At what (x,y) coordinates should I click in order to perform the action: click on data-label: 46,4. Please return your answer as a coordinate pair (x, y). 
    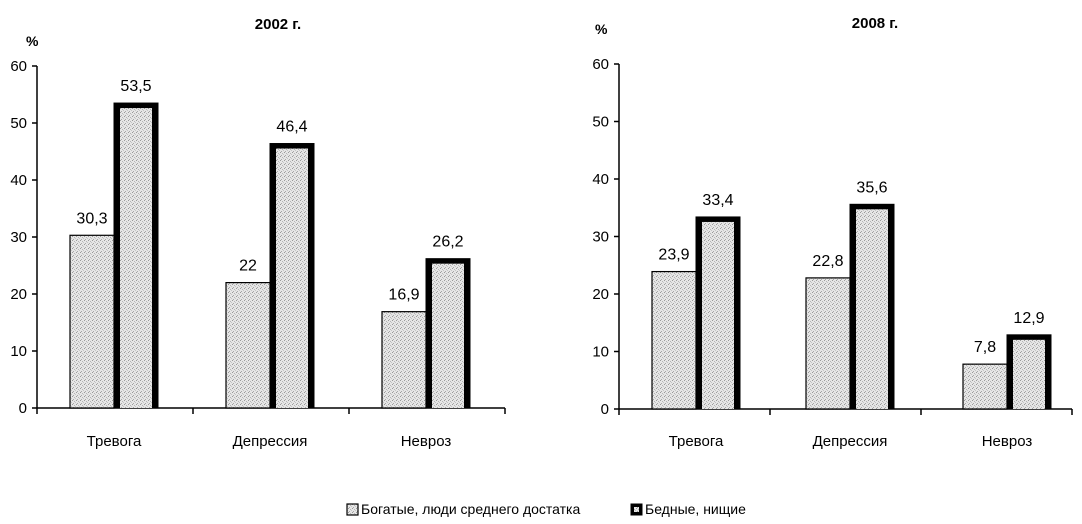
    Looking at the image, I should click on (291, 127).